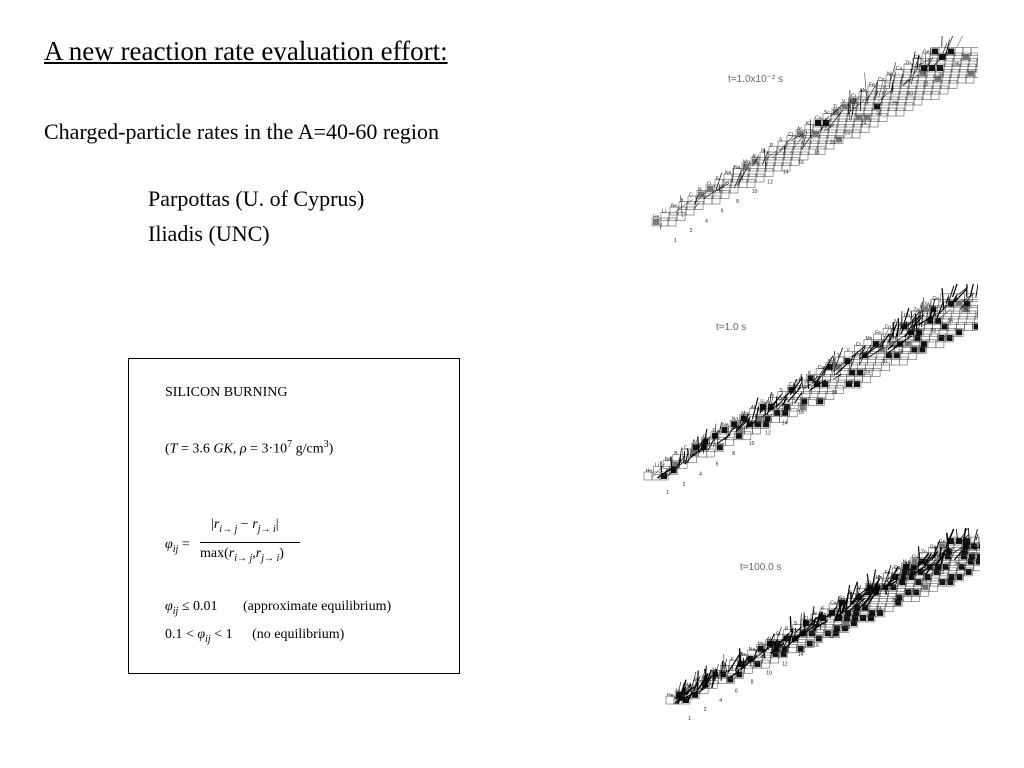 The image size is (1024, 768). I want to click on element-label: Ar, so click(799, 130).